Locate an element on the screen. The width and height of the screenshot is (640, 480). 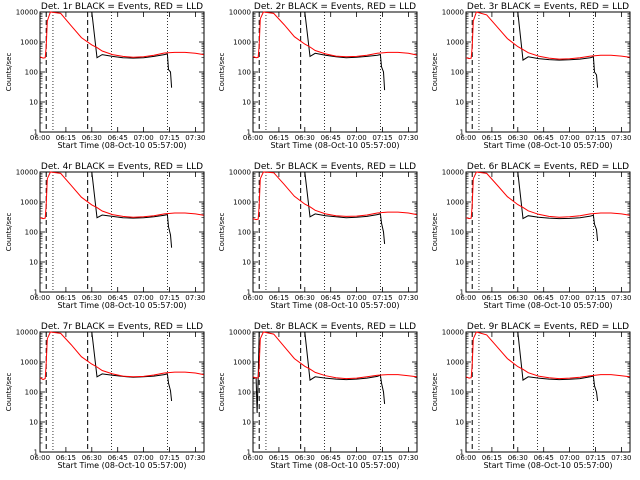
panel-title: Det. 2r BLACK = Events, RED = LLD is located at coordinates (335, 7).